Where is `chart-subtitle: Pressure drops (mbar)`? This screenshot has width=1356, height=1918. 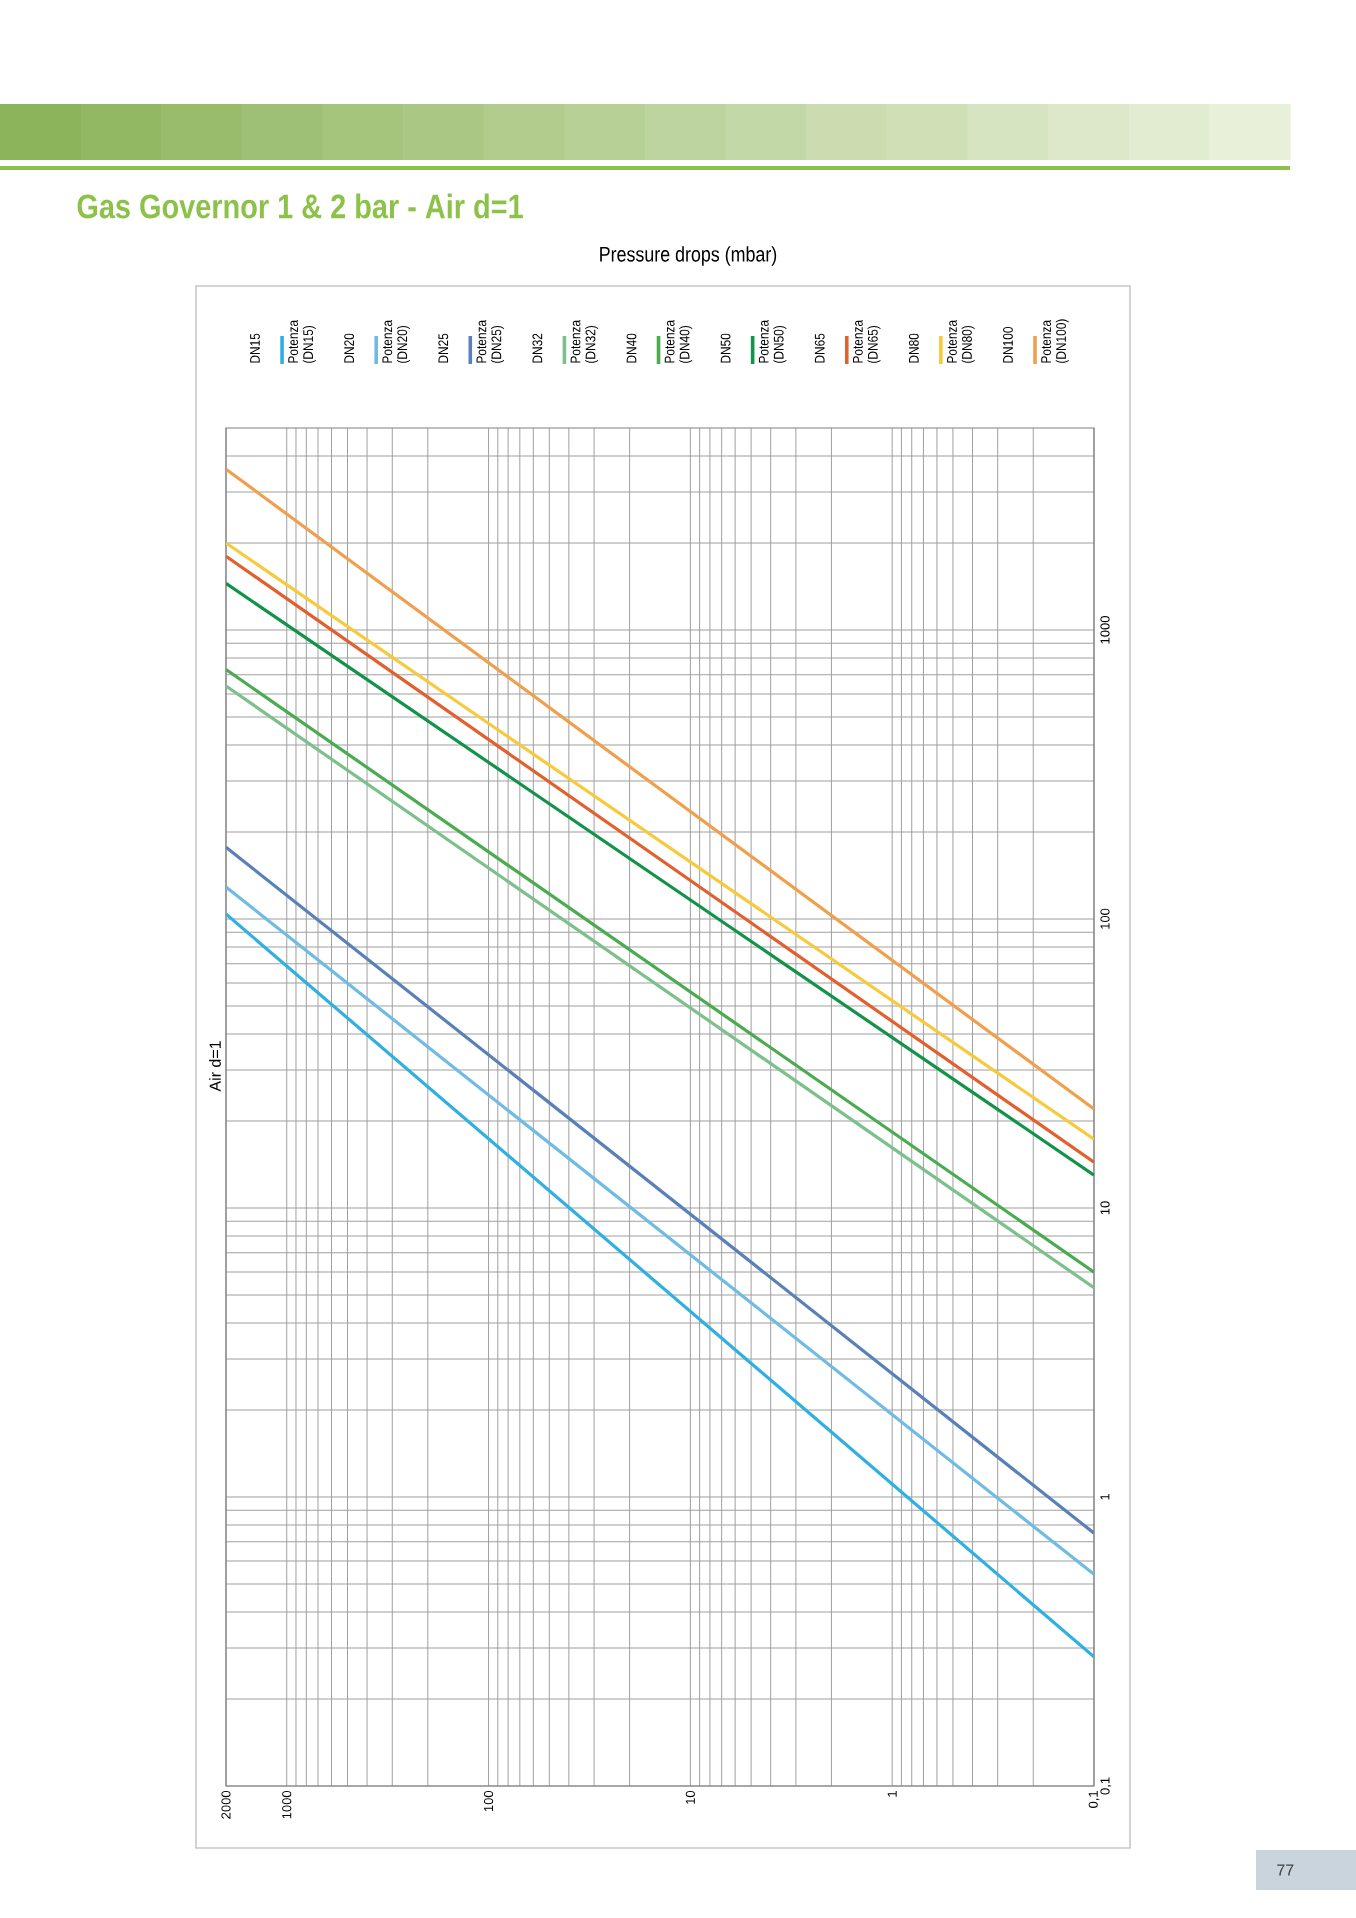 chart-subtitle: Pressure drops (mbar) is located at coordinates (688, 256).